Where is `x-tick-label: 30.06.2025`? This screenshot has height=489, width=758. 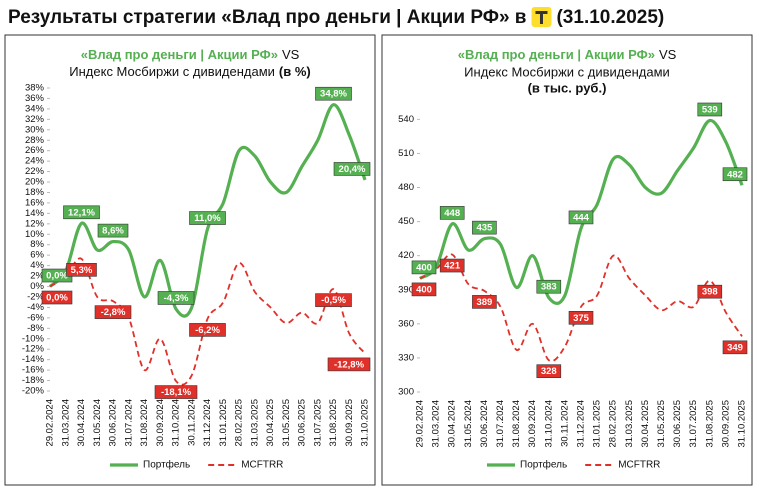
x-tick-label: 30.06.2025 is located at coordinates (677, 424).